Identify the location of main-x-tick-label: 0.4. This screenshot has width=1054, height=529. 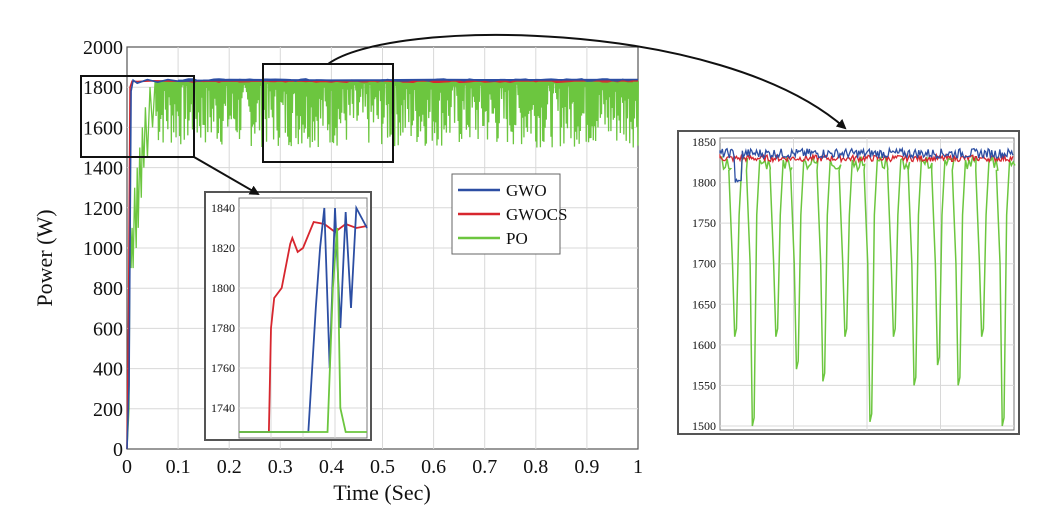
(331, 467).